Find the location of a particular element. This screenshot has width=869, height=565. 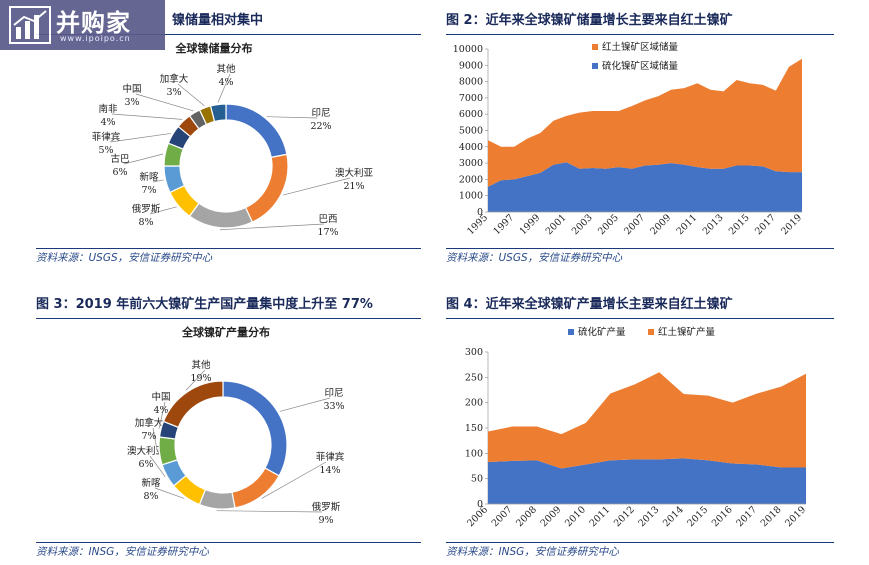

slice-label: 南非 is located at coordinates (108, 109).